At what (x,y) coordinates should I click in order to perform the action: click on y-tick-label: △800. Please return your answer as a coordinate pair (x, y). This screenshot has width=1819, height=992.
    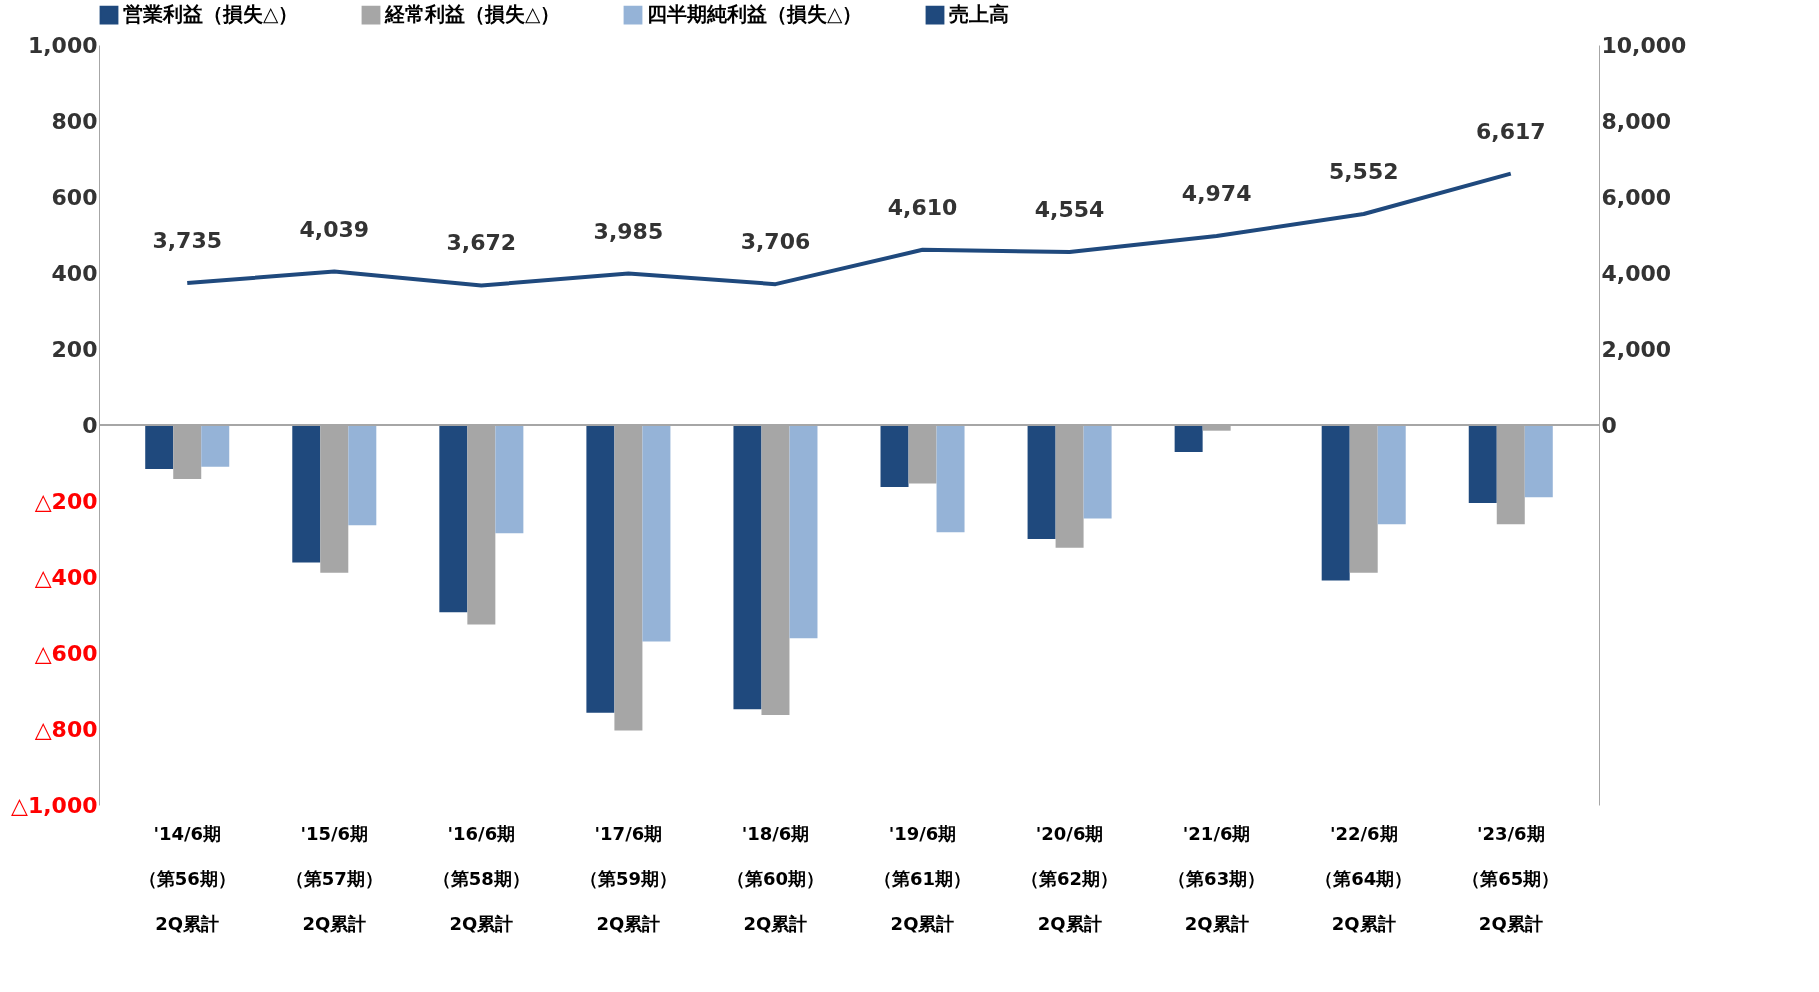
    Looking at the image, I should click on (66, 729).